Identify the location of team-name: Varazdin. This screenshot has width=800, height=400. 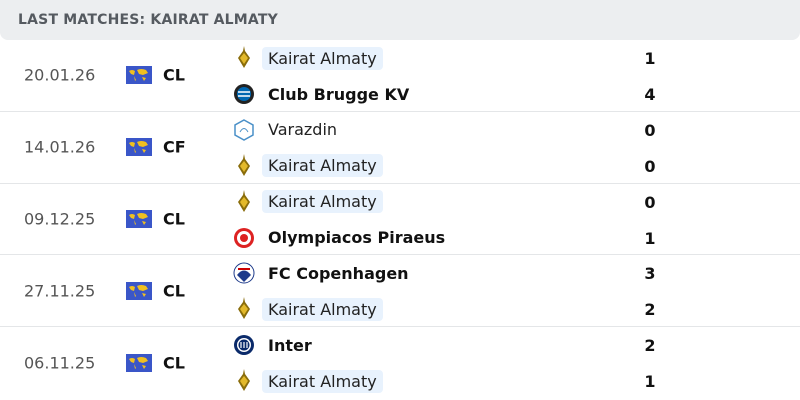
(303, 130).